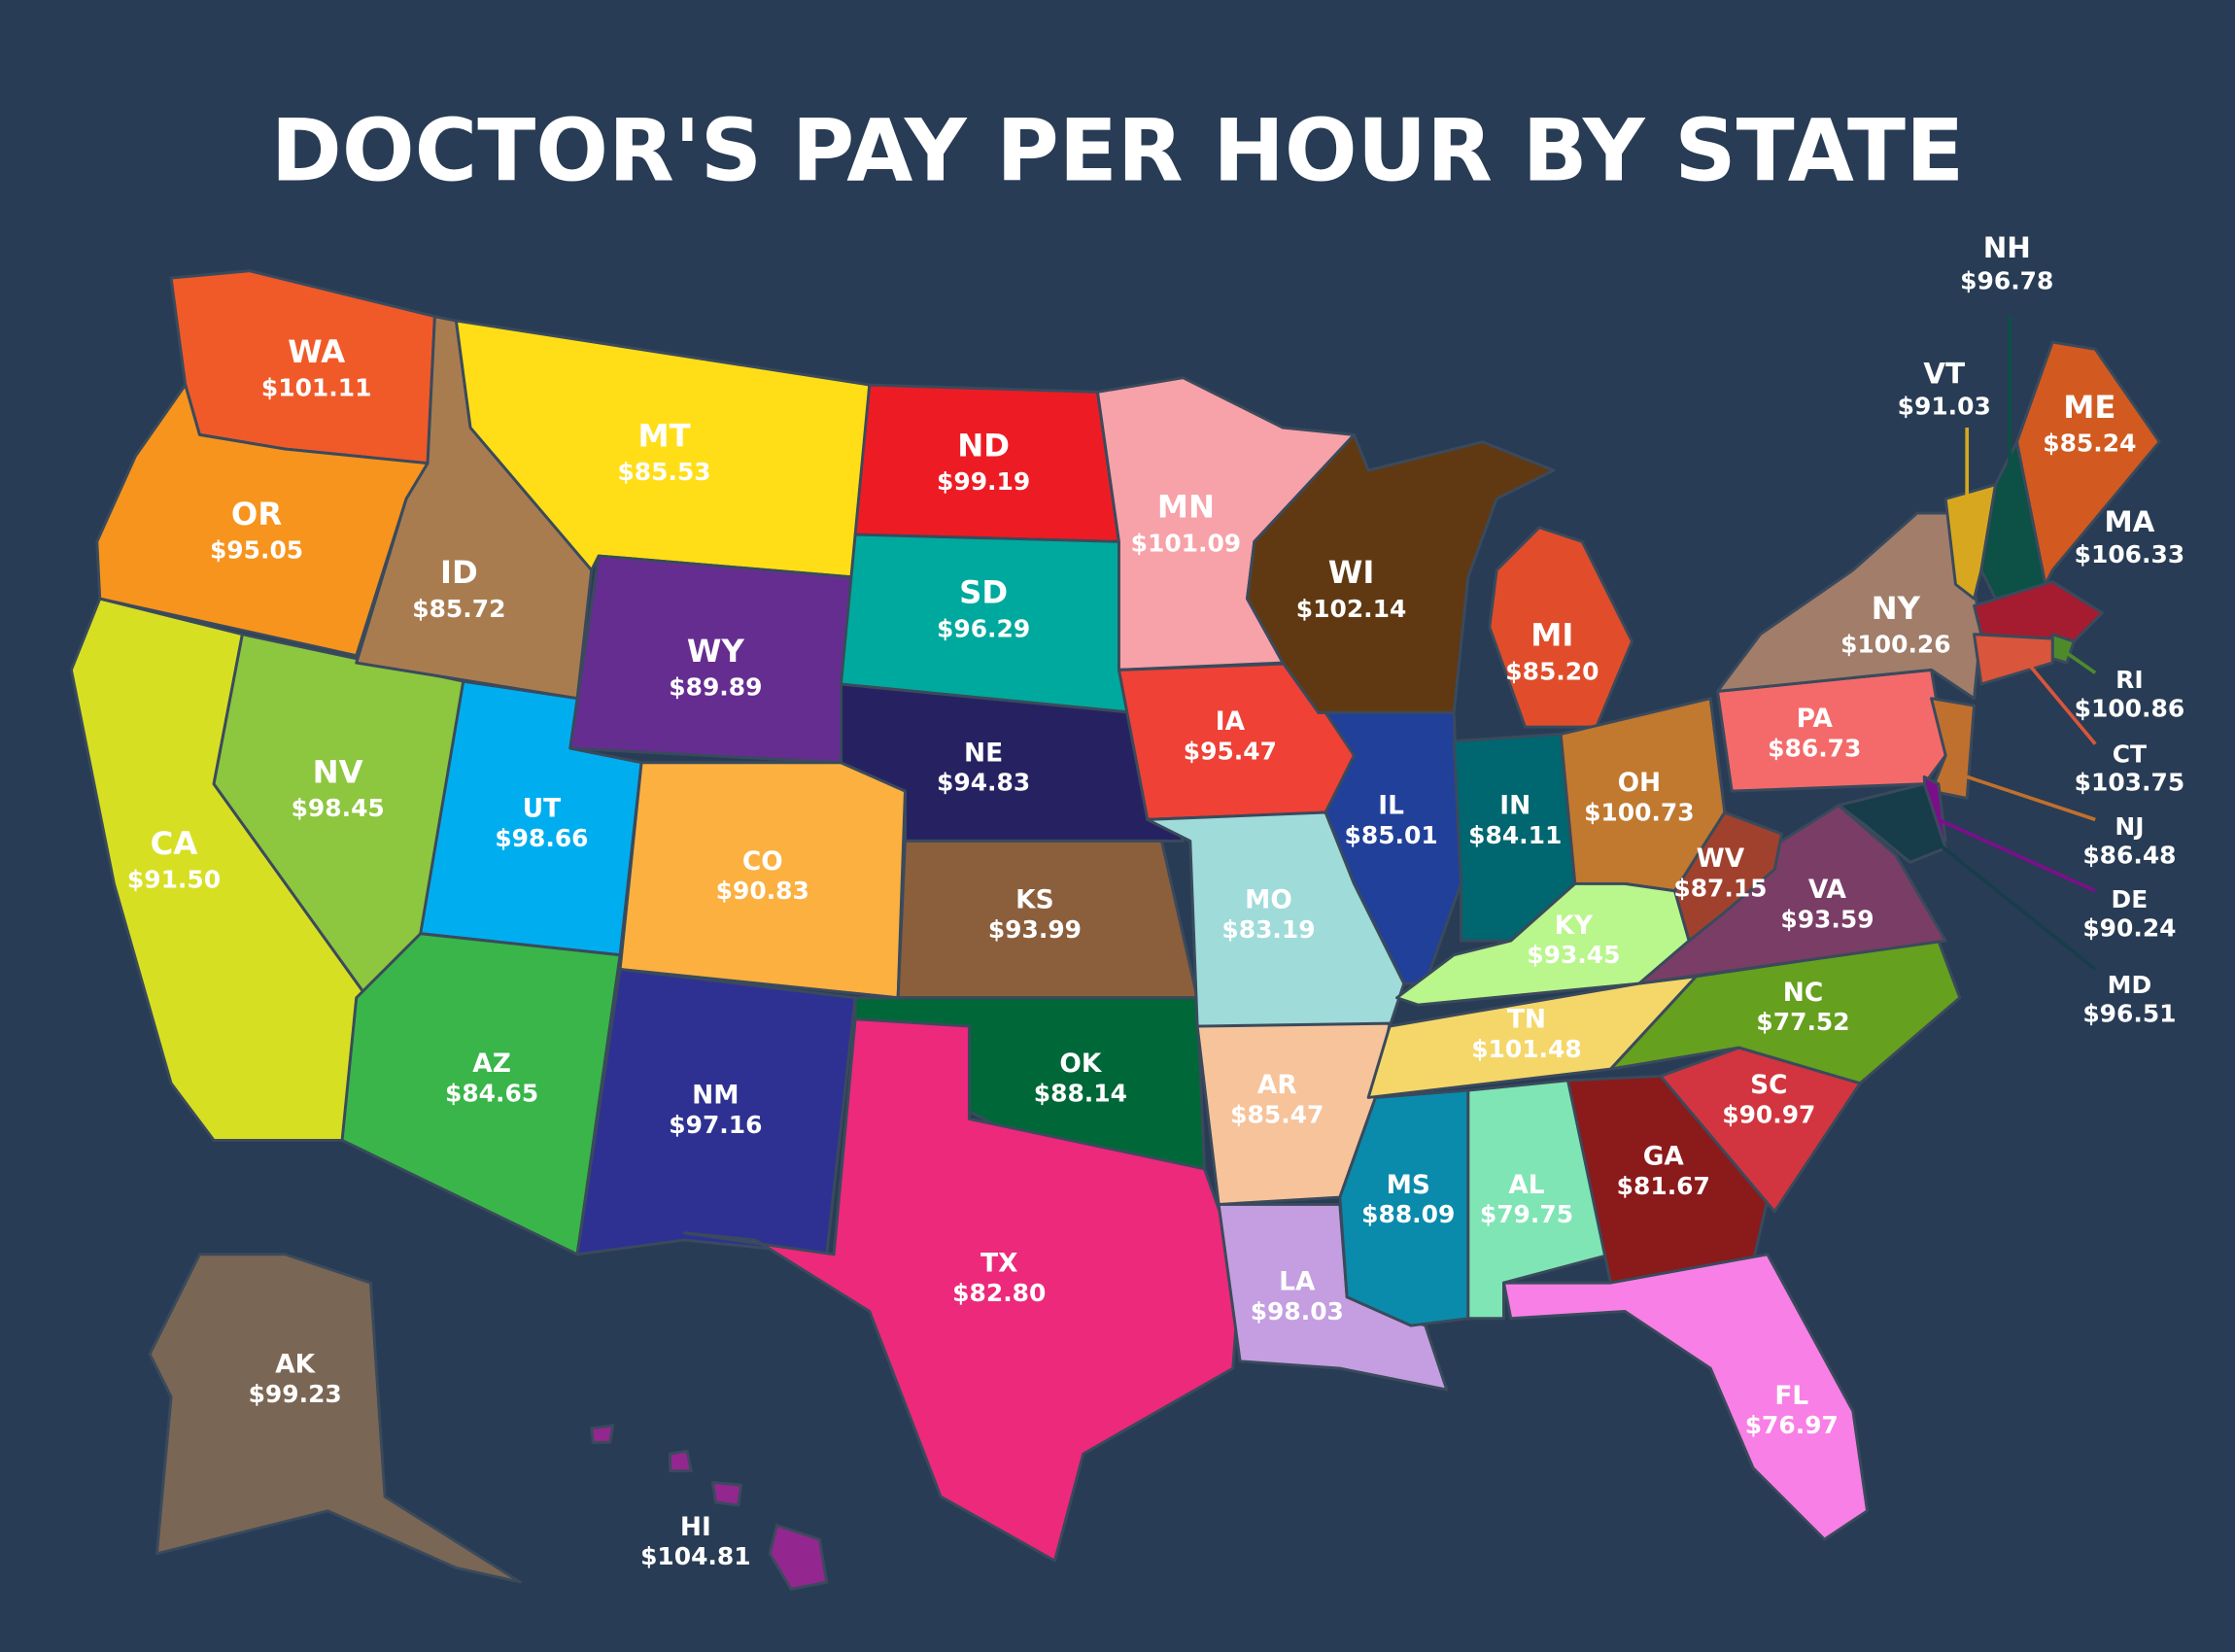 The height and width of the screenshot is (1652, 2235). What do you see at coordinates (174, 879) in the screenshot?
I see `state-pay: $91.50` at bounding box center [174, 879].